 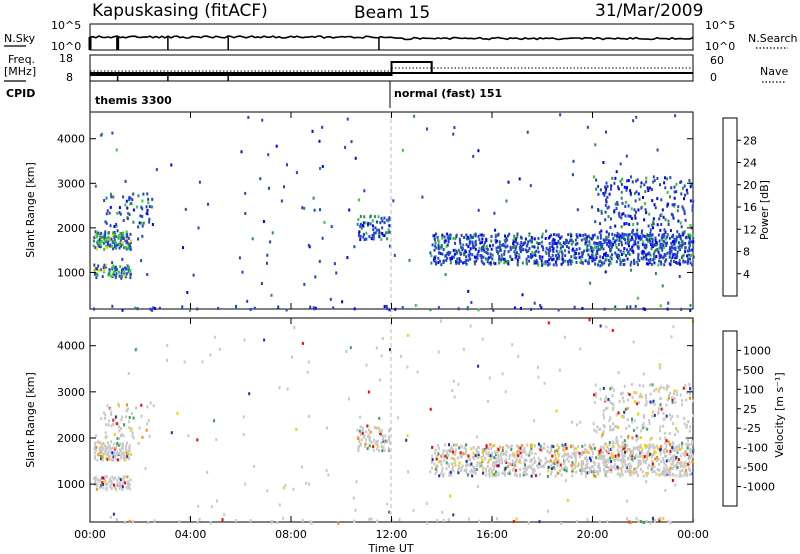 What do you see at coordinates (71, 228) in the screenshot?
I see `y-tick-label: 2000` at bounding box center [71, 228].